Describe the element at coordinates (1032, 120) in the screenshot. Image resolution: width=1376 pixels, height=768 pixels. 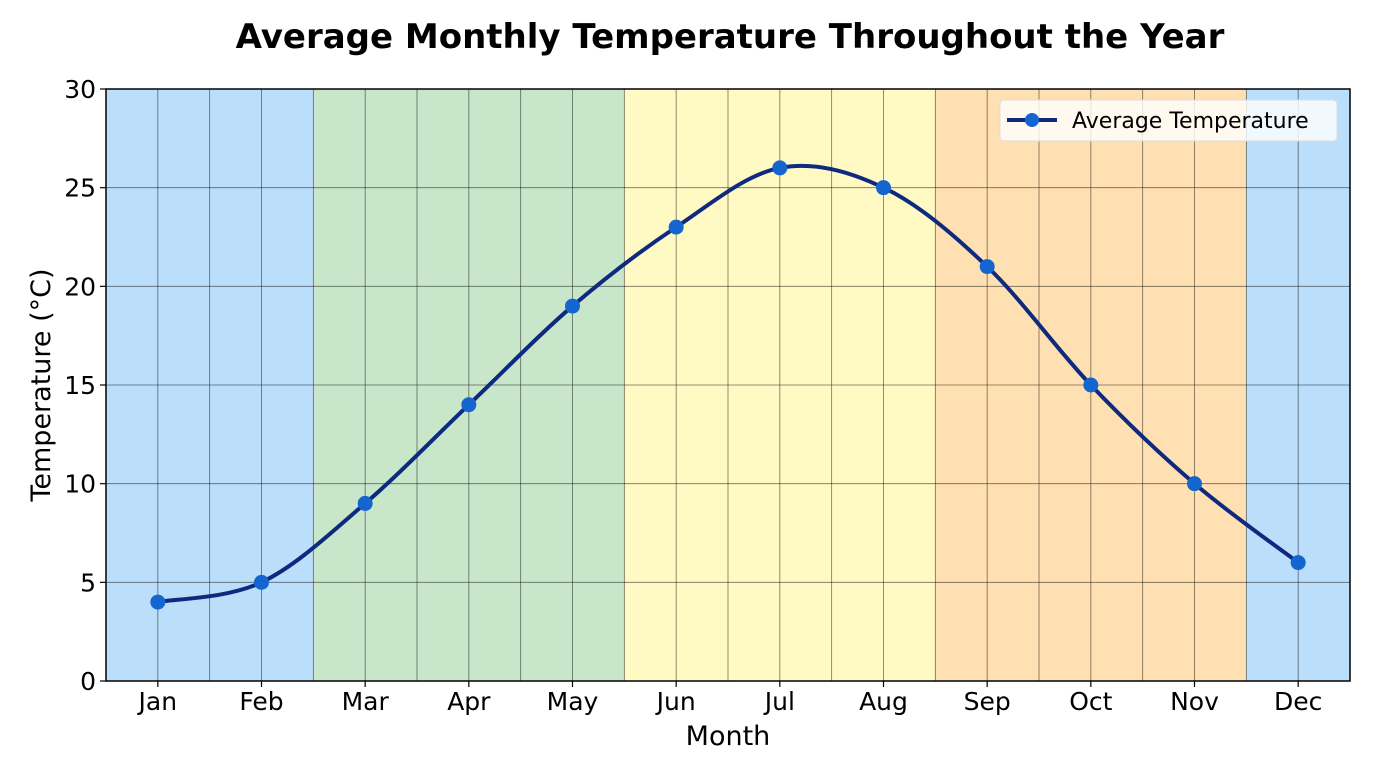
I see `legend-marker` at that location.